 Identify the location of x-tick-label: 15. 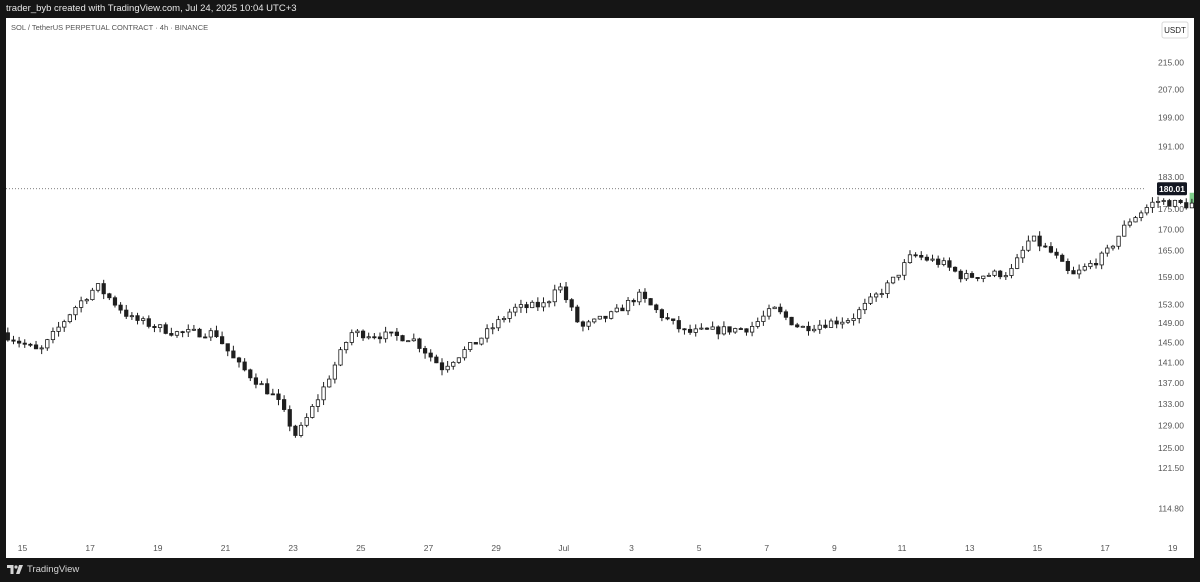
(23, 548).